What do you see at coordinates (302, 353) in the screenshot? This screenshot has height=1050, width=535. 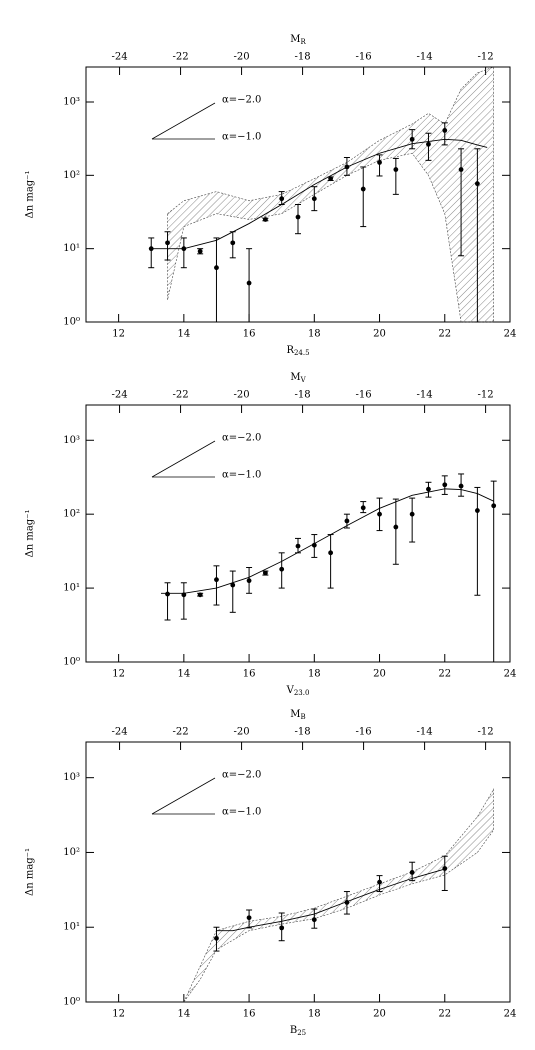 I see `x-axis-label-sub: 24.5` at bounding box center [302, 353].